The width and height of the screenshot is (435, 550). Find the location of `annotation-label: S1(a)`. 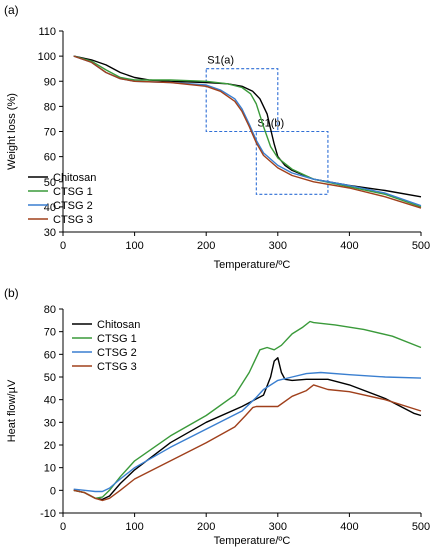

annotation-label: S1(a) is located at coordinates (220, 61).